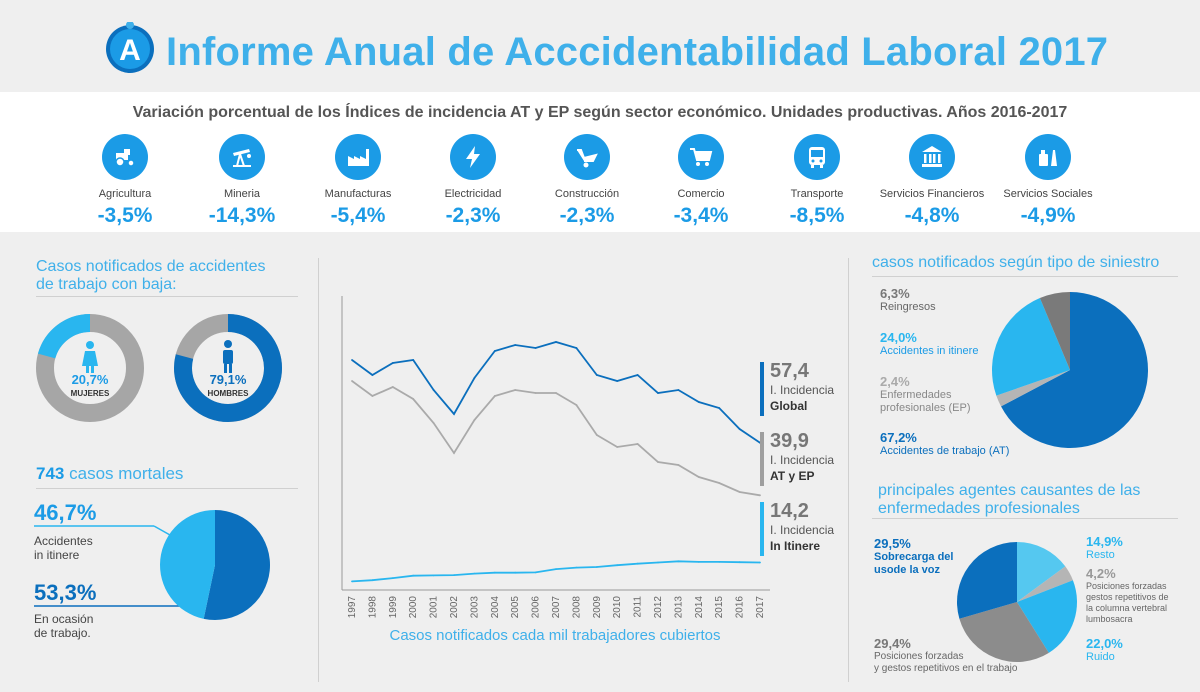  I want to click on siniestro-pie-chart, so click(1070, 370).